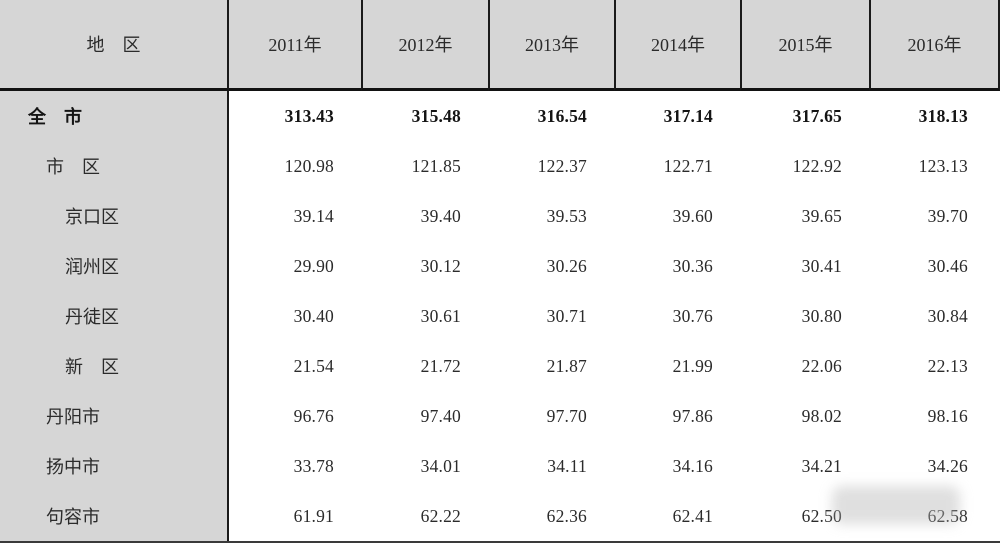 This screenshot has height=543, width=1000. Describe the element at coordinates (934, 116) in the screenshot. I see `value-cell: 318.13` at that location.